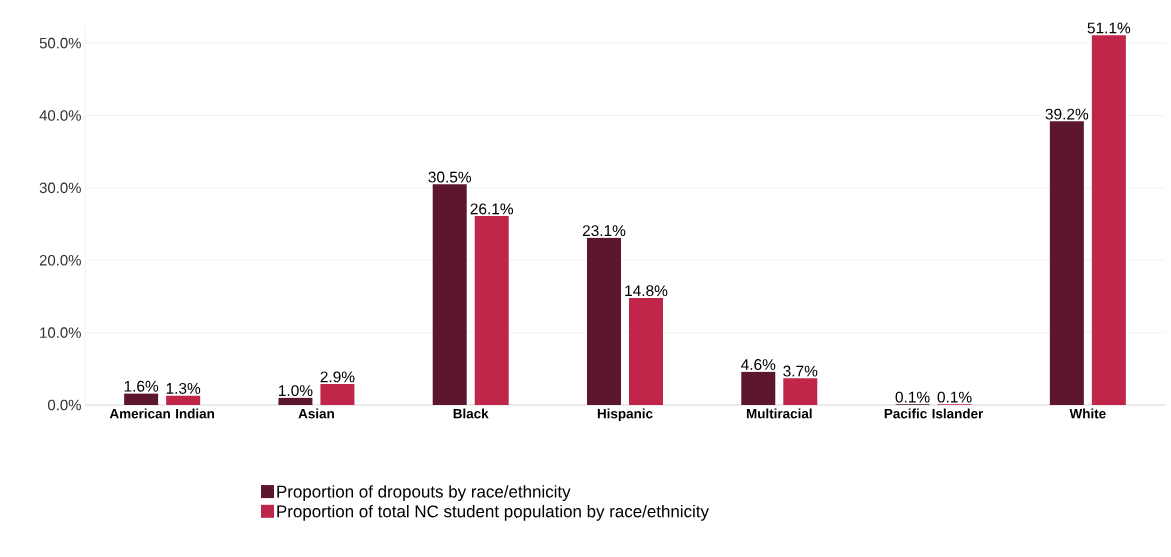 The image size is (1171, 557). I want to click on x-tick-label: Multiracial, so click(779, 413).